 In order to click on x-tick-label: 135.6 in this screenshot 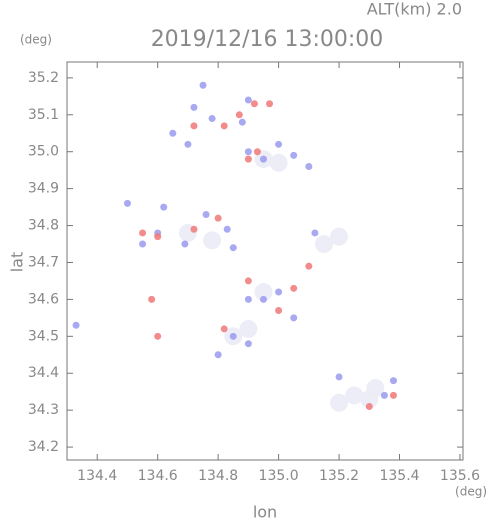, I will do `click(460, 476)`.